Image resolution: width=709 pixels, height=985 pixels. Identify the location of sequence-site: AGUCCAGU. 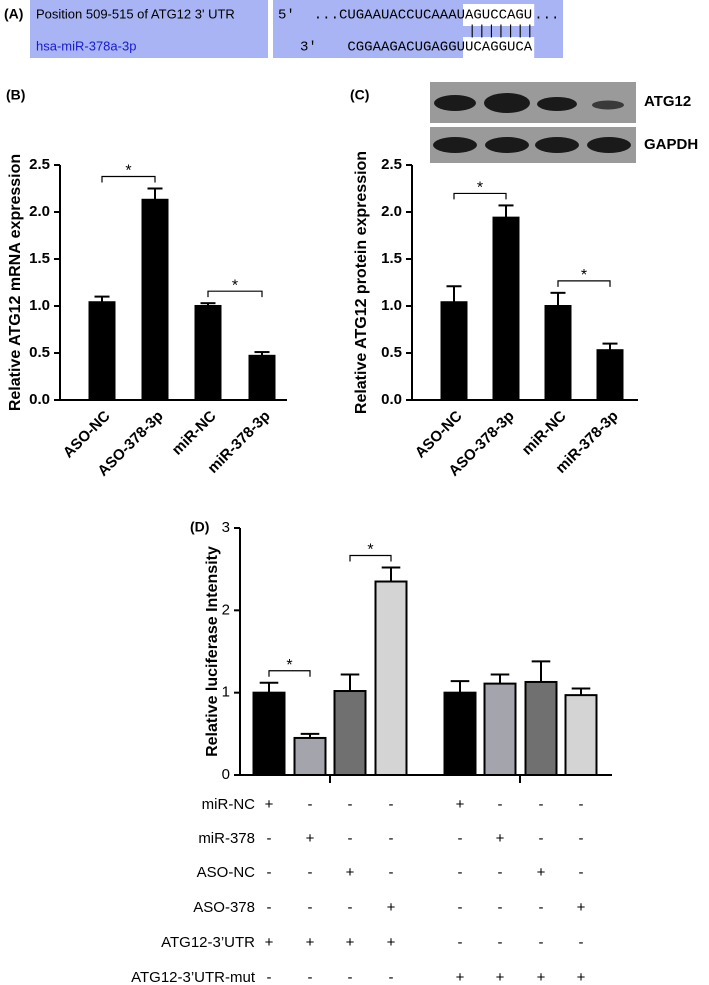
(498, 16).